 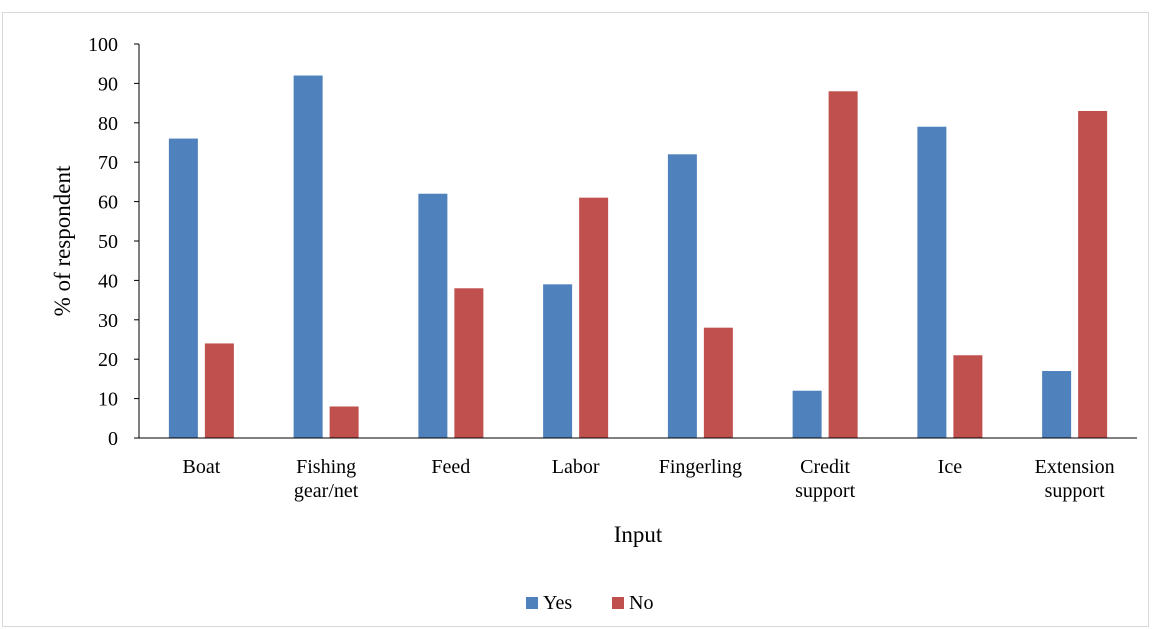 What do you see at coordinates (326, 479) in the screenshot?
I see `x-category-label: Fishing gear/net` at bounding box center [326, 479].